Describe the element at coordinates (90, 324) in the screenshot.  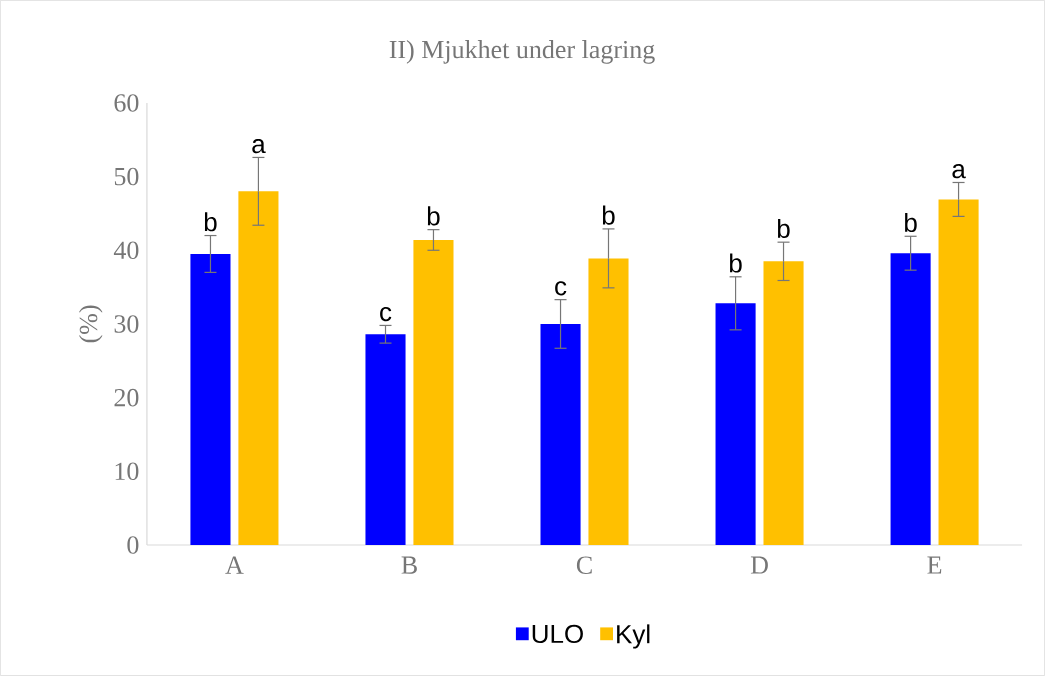
I see `y-axis-title: (%)` at that location.